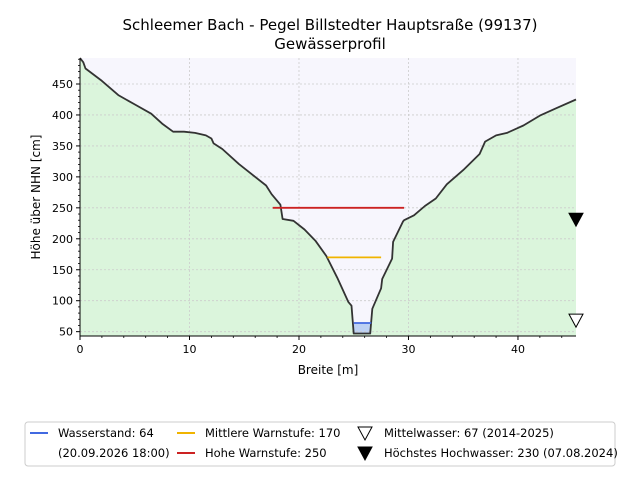  Describe the element at coordinates (62, 239) in the screenshot. I see `y-tick-label: 200` at that location.